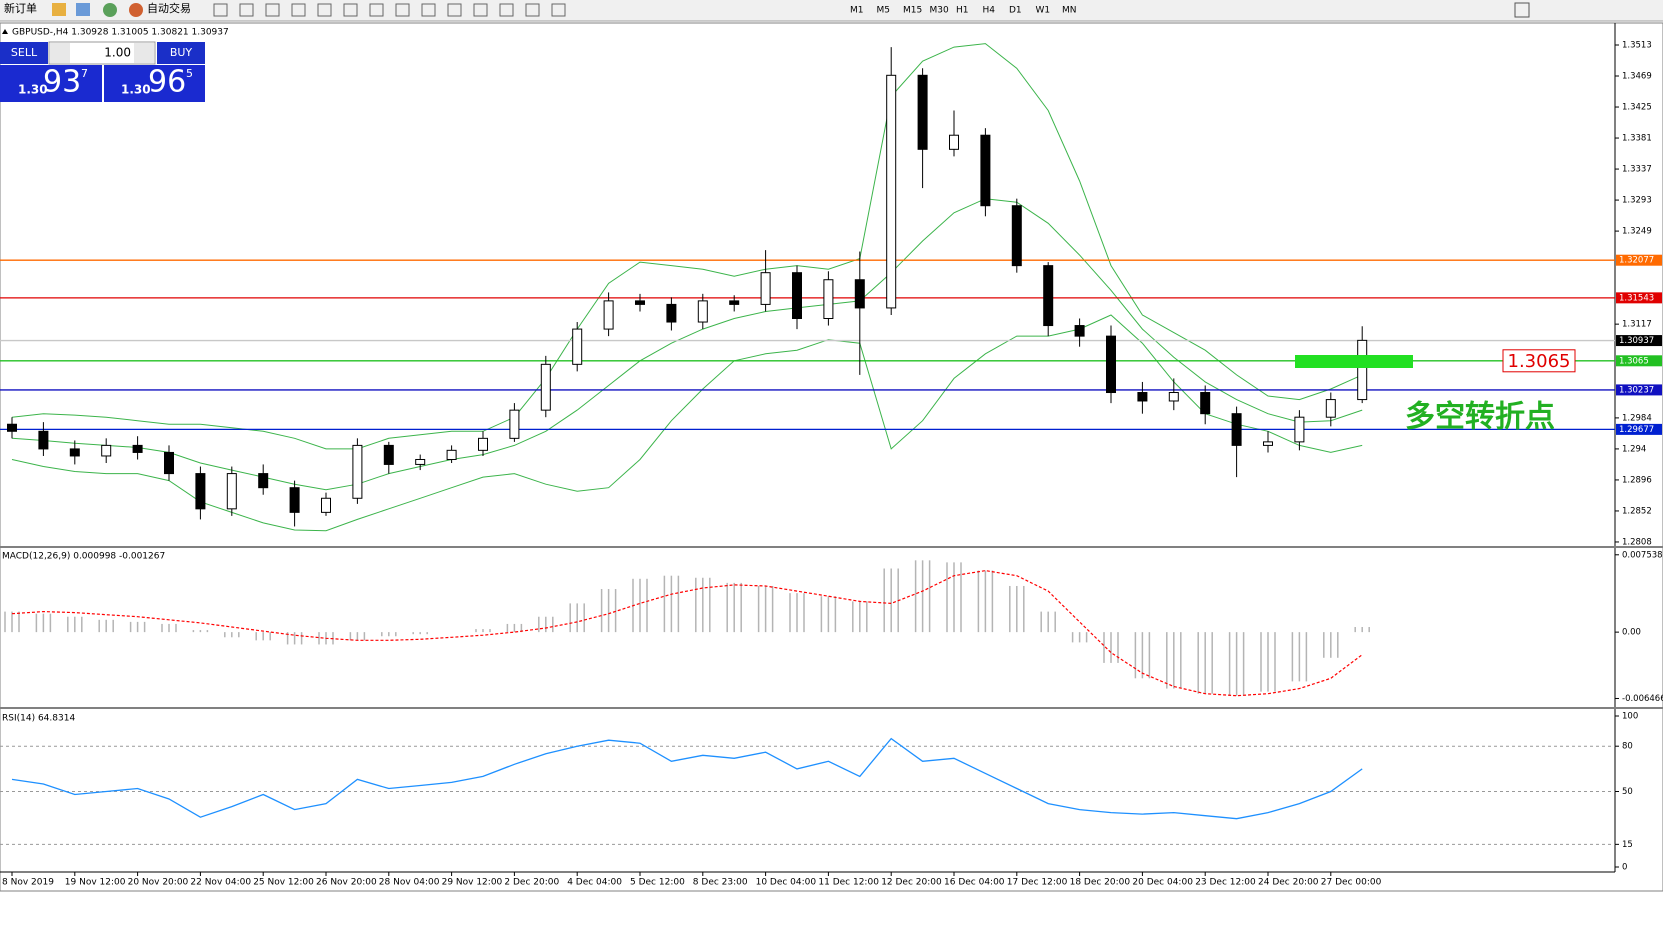  I want to click on timeframe-button: M1, so click(857, 11).